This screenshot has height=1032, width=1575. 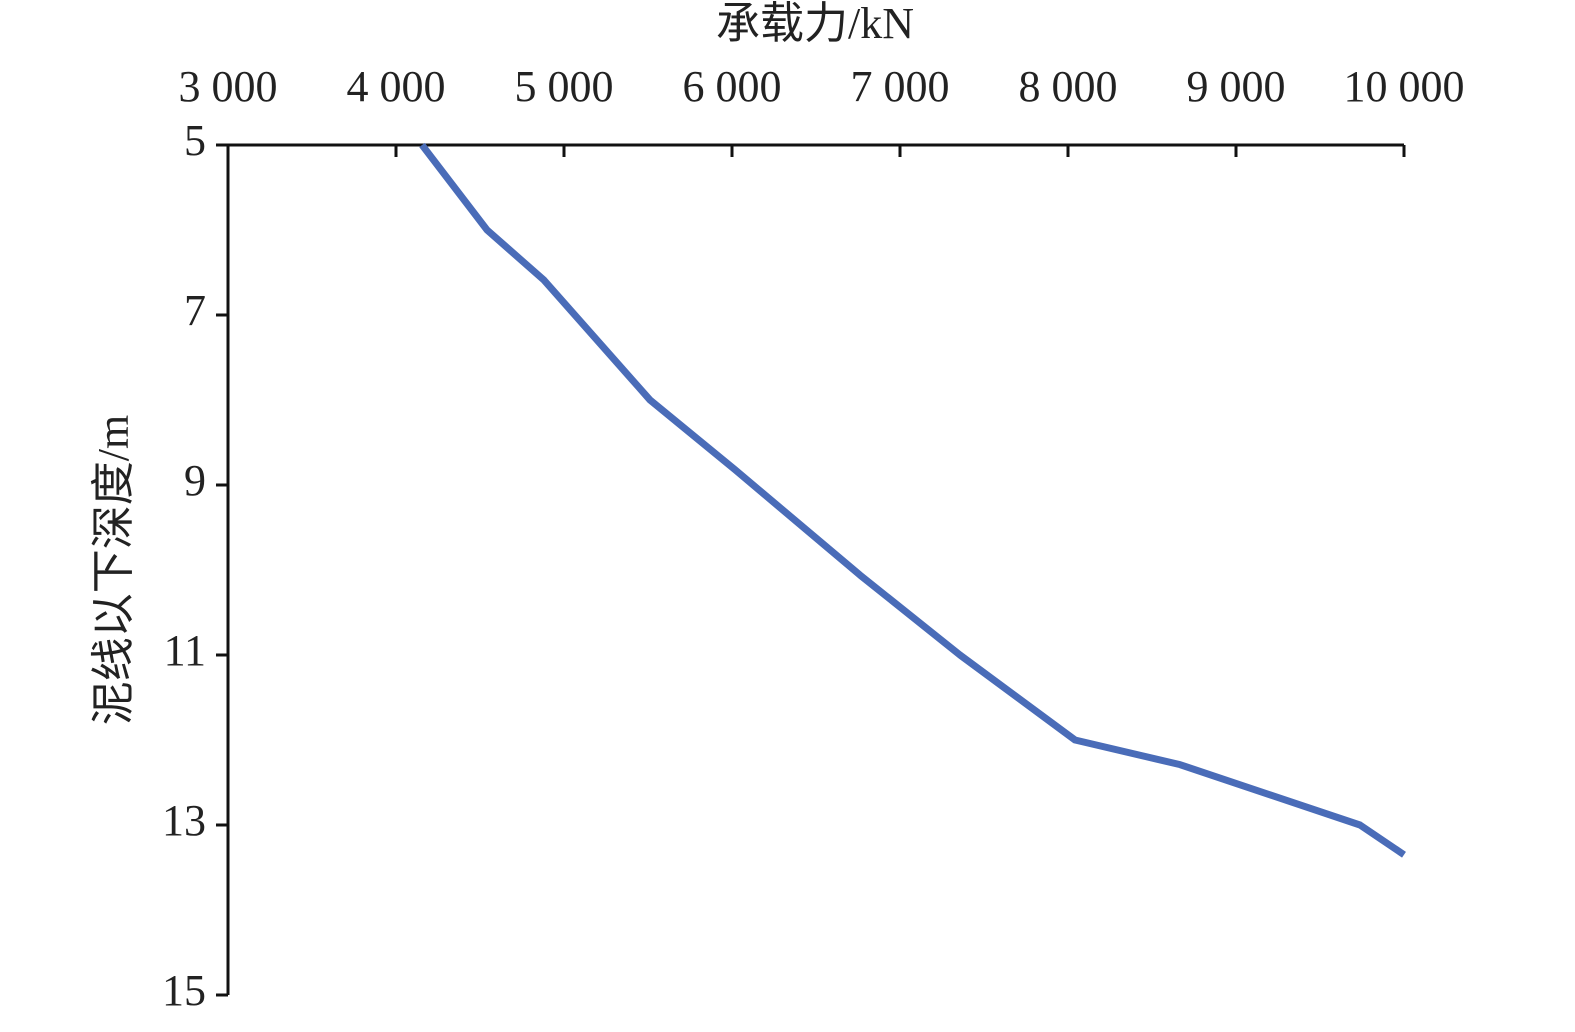 I want to click on y-axis-title: 泥线以下深度/m, so click(x=113, y=570).